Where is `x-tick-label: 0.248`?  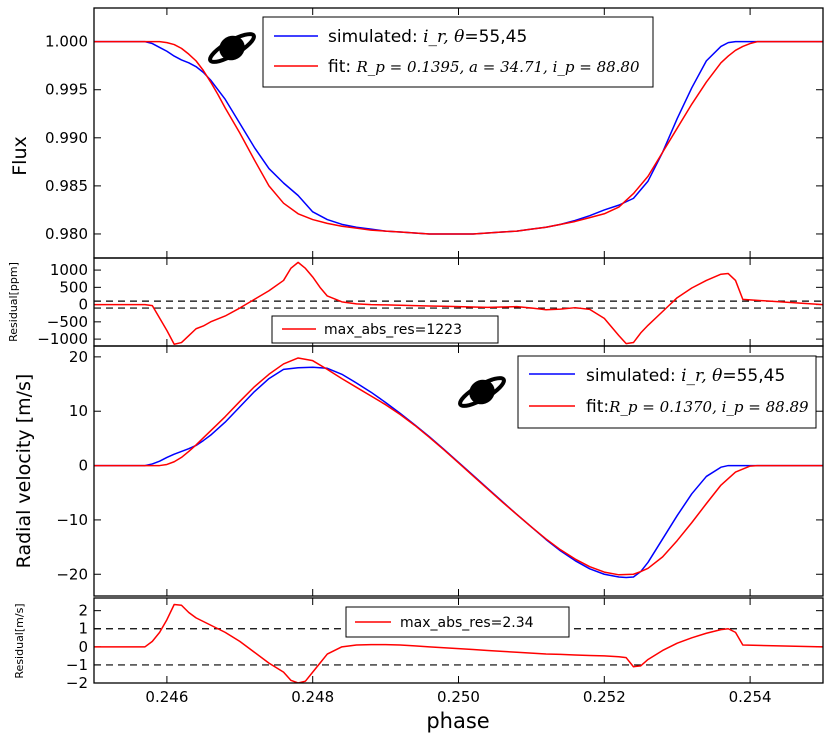
x-tick-label: 0.248 is located at coordinates (312, 697).